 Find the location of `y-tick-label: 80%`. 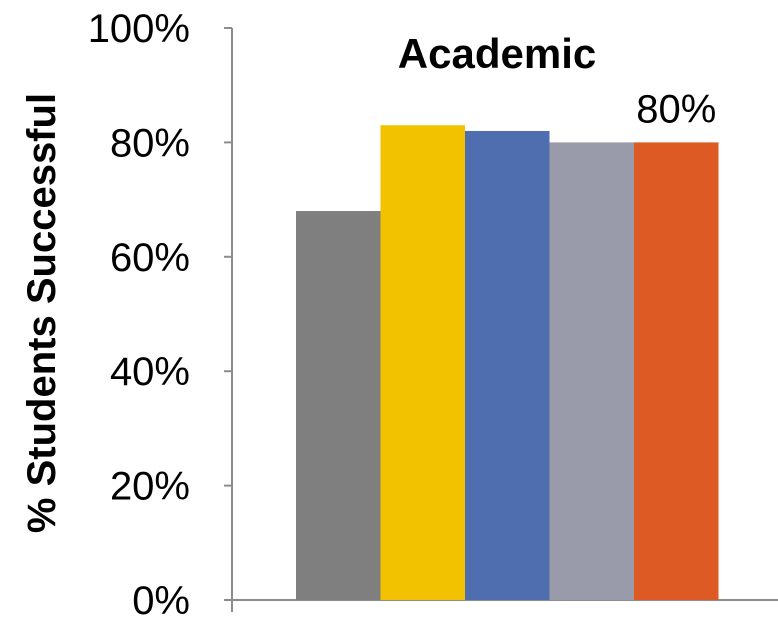

y-tick-label: 80% is located at coordinates (150, 143).